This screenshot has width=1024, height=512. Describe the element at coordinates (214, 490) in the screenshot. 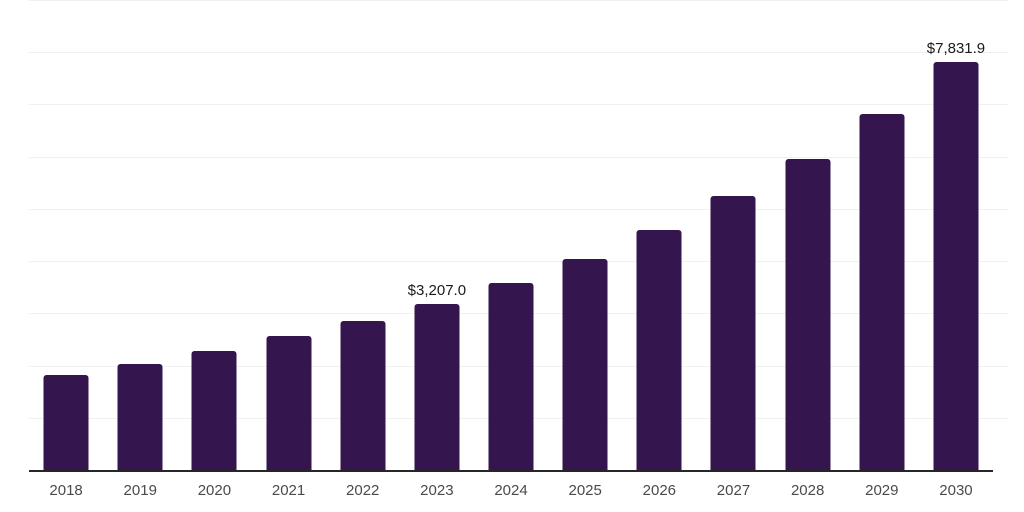

I see `x-axis-tick-label: 2020` at that location.